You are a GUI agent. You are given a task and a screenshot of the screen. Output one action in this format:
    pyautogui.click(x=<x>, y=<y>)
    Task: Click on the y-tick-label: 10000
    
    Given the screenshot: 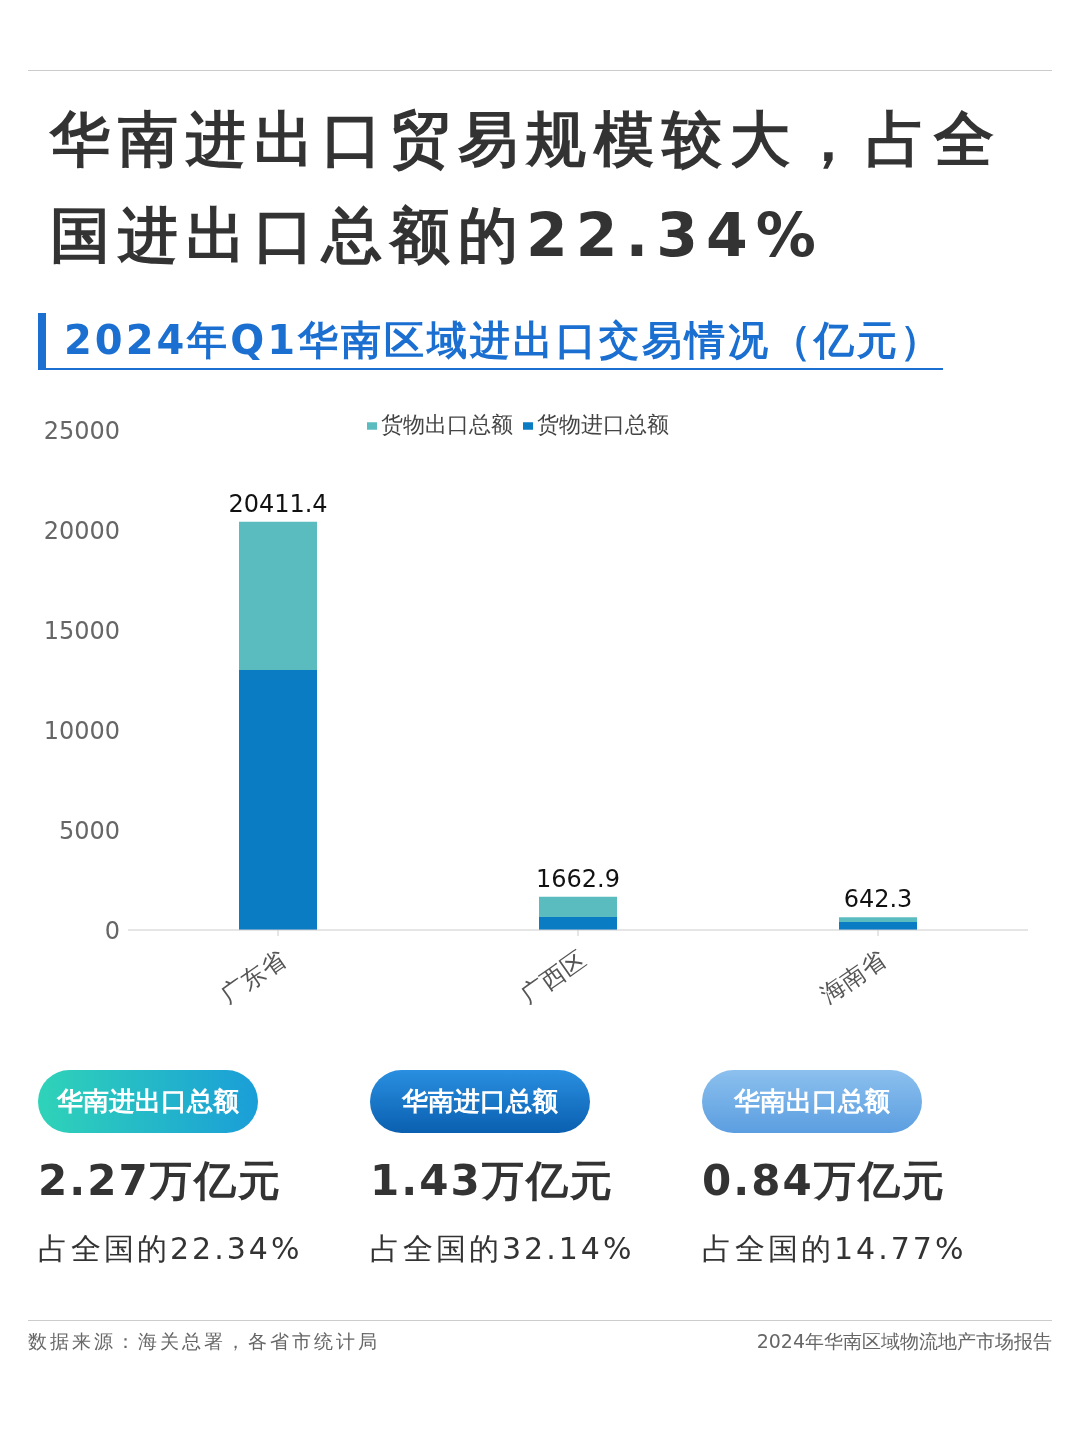 What is the action you would take?
    pyautogui.click(x=81, y=730)
    